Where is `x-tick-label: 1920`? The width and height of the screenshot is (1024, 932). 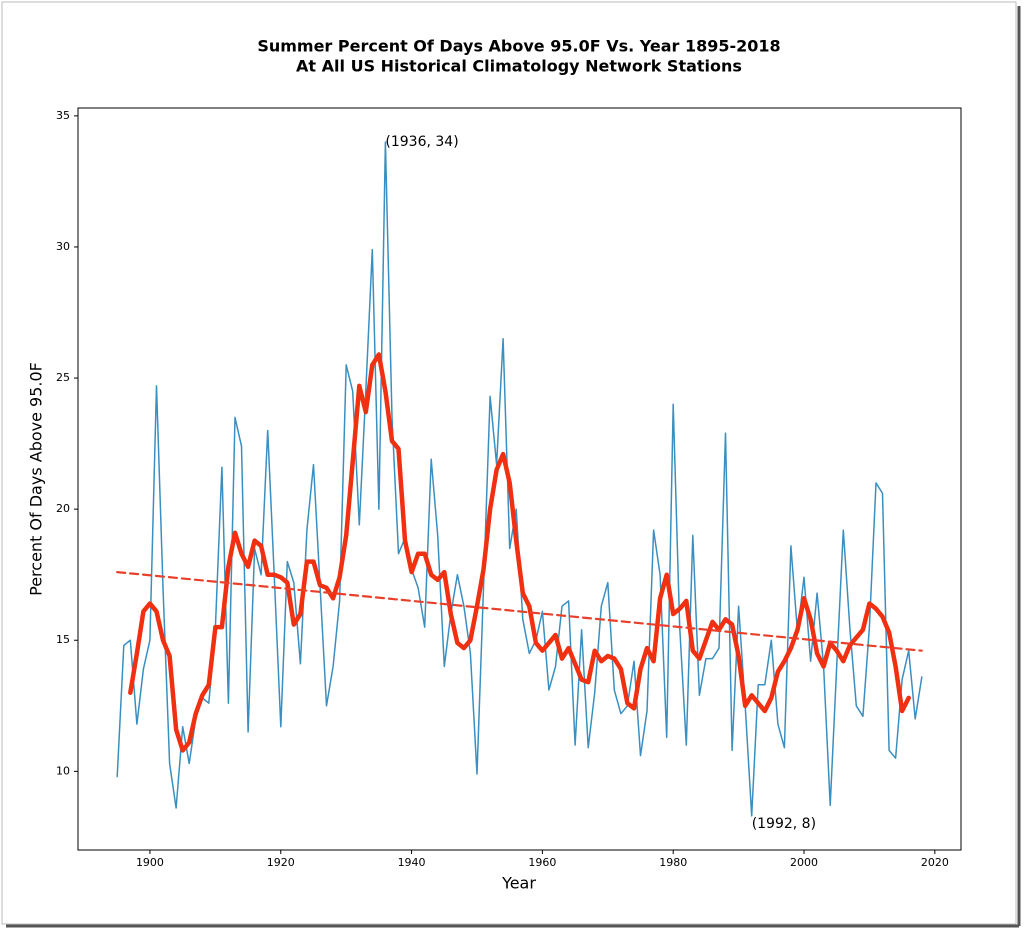 x-tick-label: 1920 is located at coordinates (281, 862).